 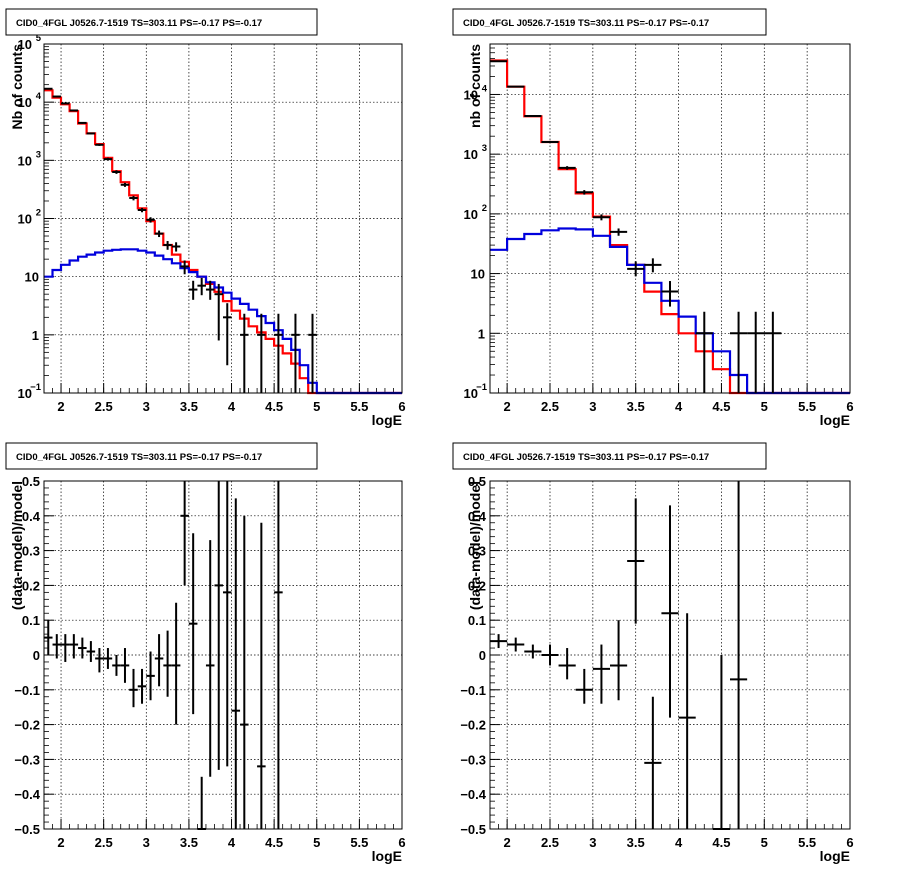 What do you see at coordinates (473, 829) in the screenshot?
I see `y-tick-label: −0.5` at bounding box center [473, 829].